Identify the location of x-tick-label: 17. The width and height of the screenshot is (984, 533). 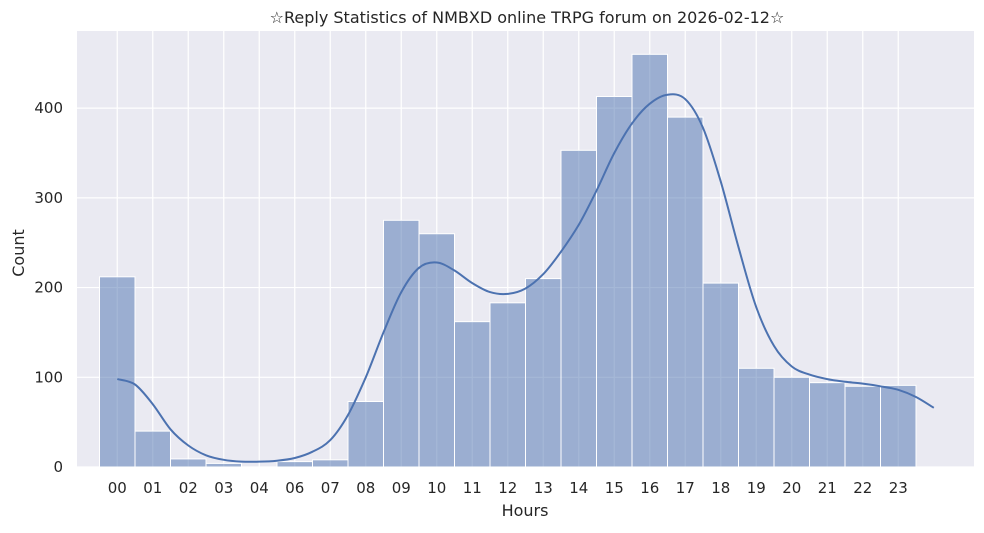
(685, 488).